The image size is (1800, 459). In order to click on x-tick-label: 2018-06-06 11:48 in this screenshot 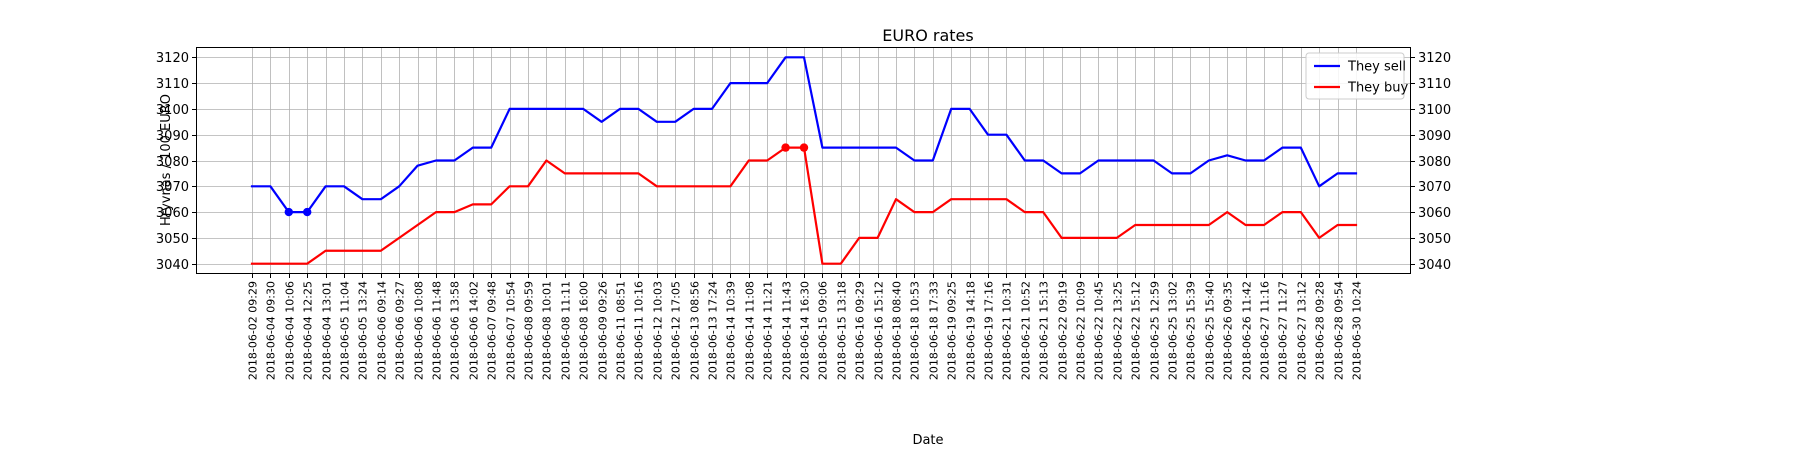, I will do `click(437, 330)`.